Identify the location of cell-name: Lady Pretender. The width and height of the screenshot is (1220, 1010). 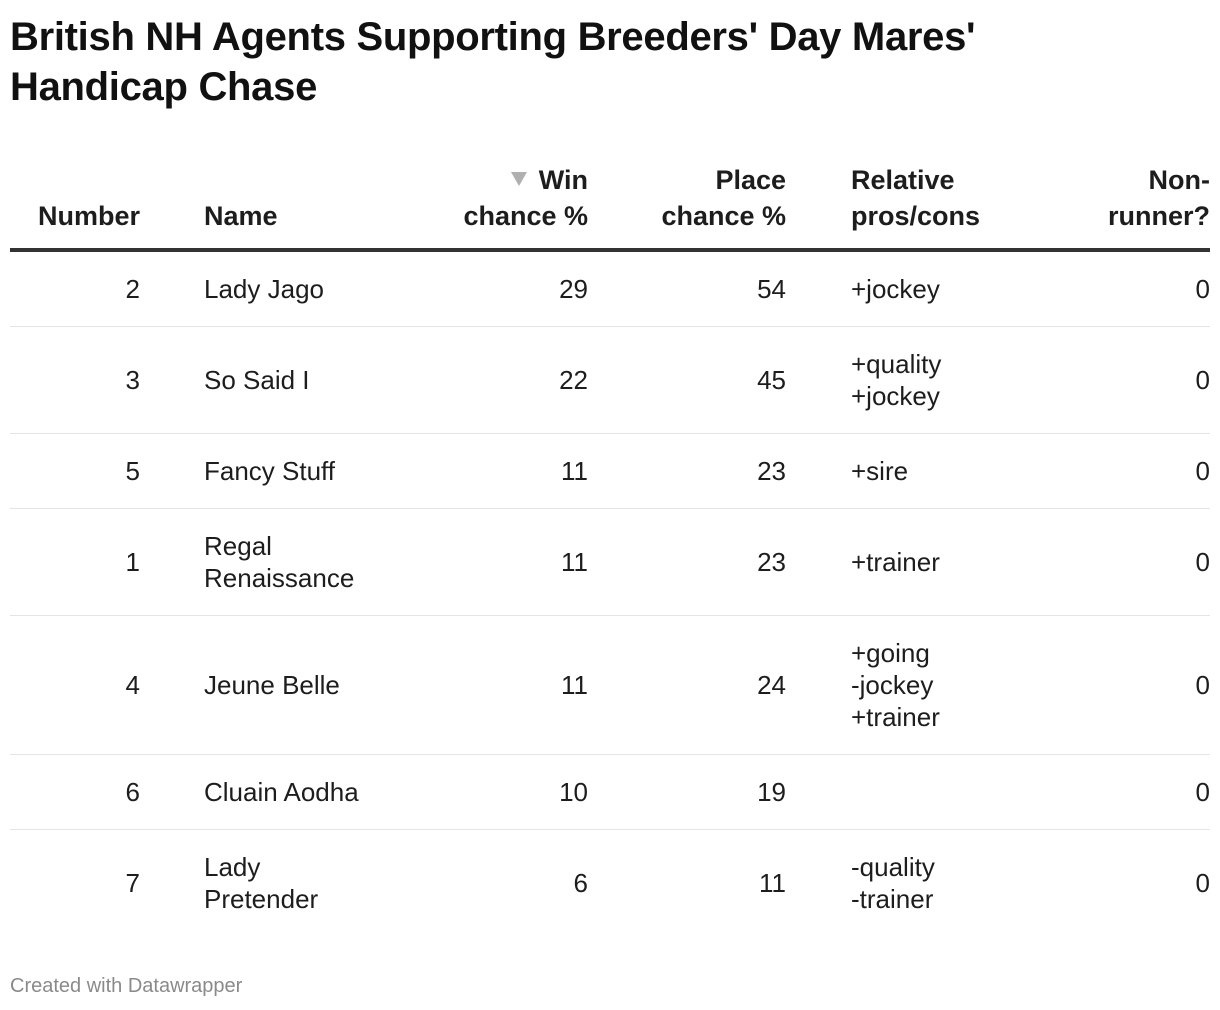
(264, 883).